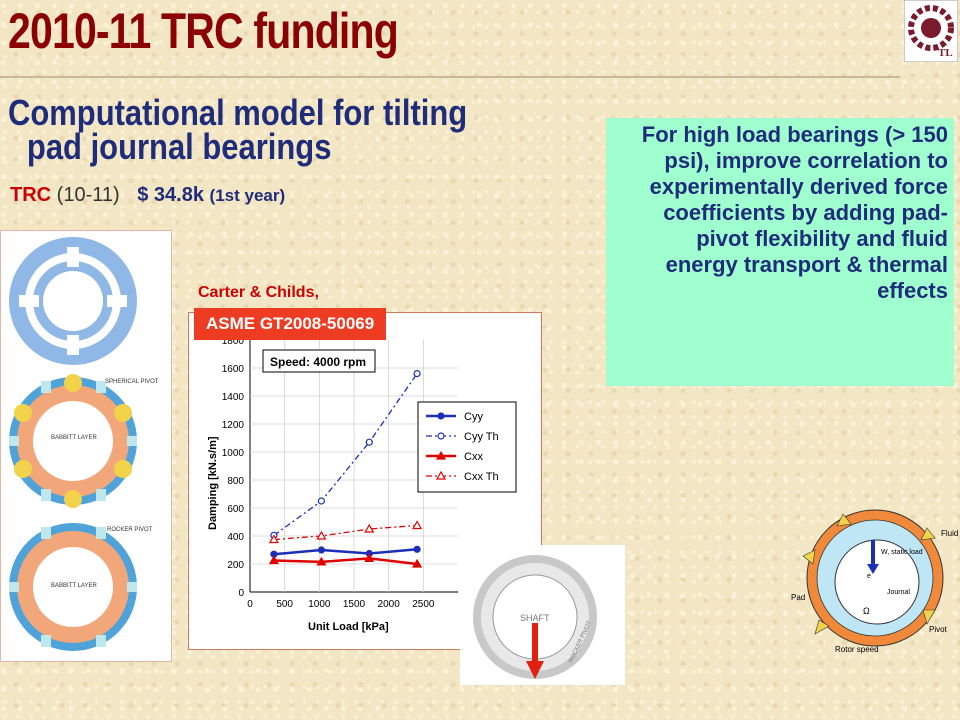  What do you see at coordinates (898, 592) in the screenshot?
I see `schematic-journal-label: Journal` at bounding box center [898, 592].